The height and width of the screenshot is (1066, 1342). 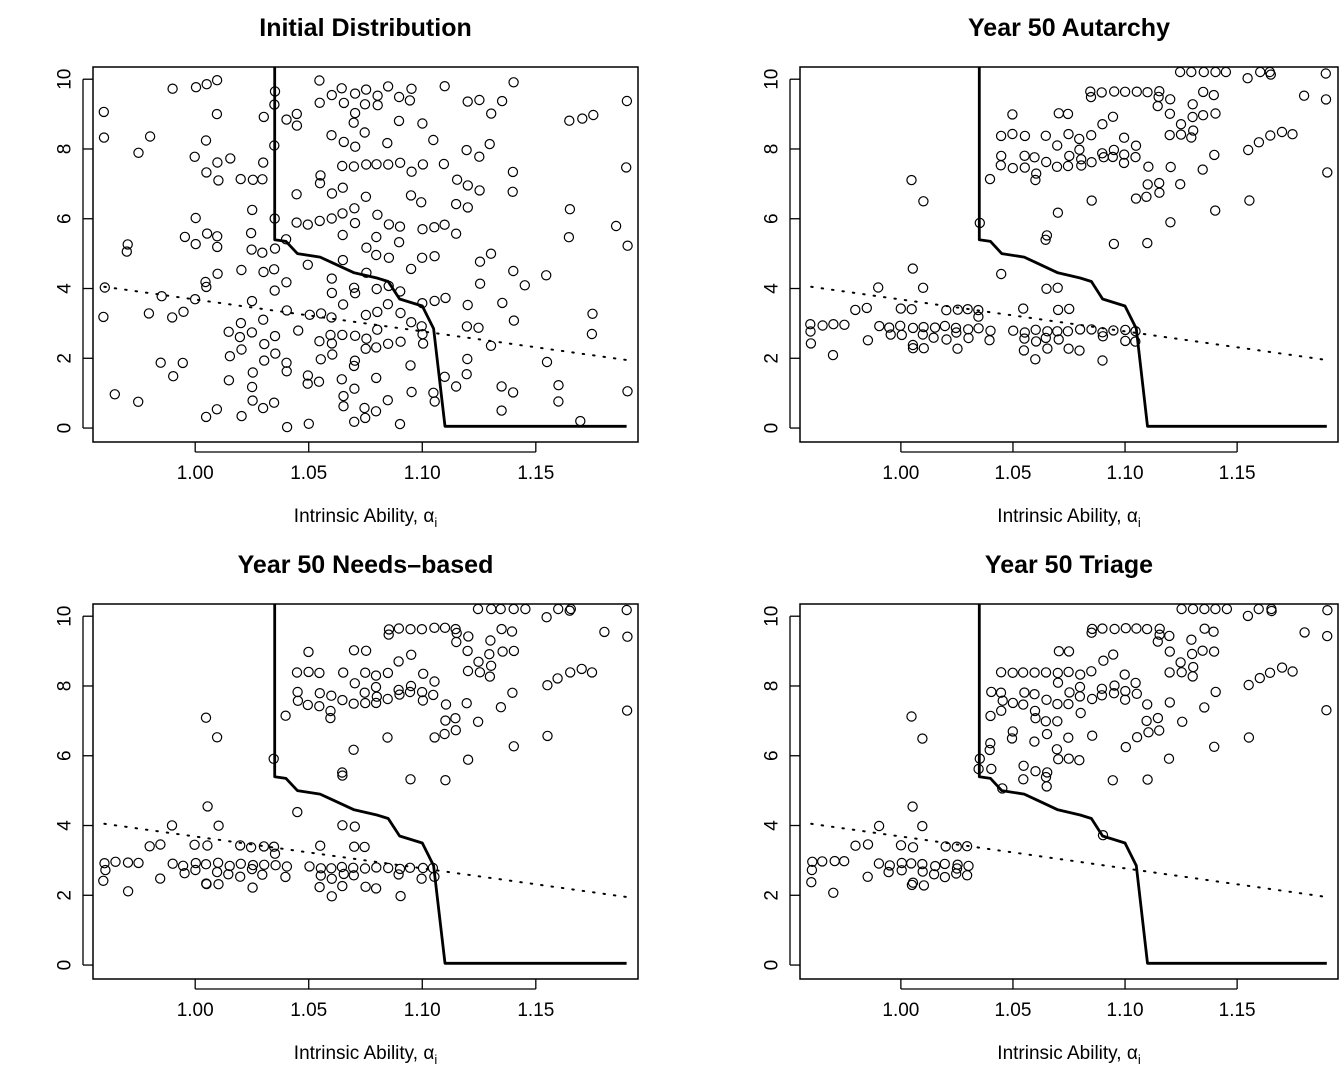 What do you see at coordinates (366, 1054) in the screenshot?
I see `x-axis-label: Intrinsic Ability, αi` at bounding box center [366, 1054].